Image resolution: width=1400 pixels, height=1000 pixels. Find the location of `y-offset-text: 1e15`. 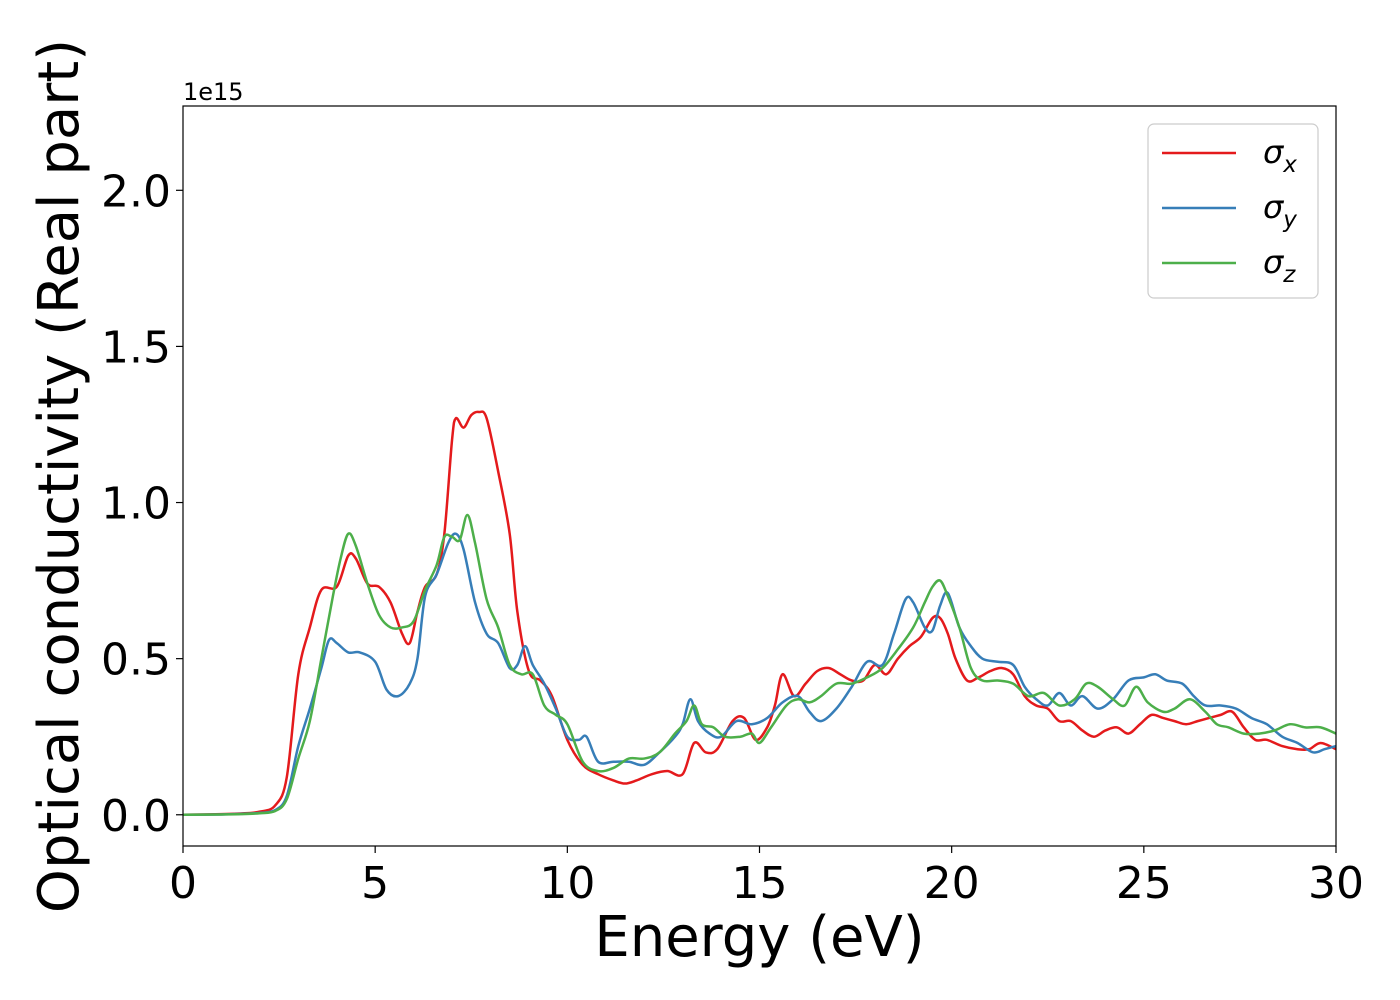

y-offset-text: 1e15 is located at coordinates (213, 92).